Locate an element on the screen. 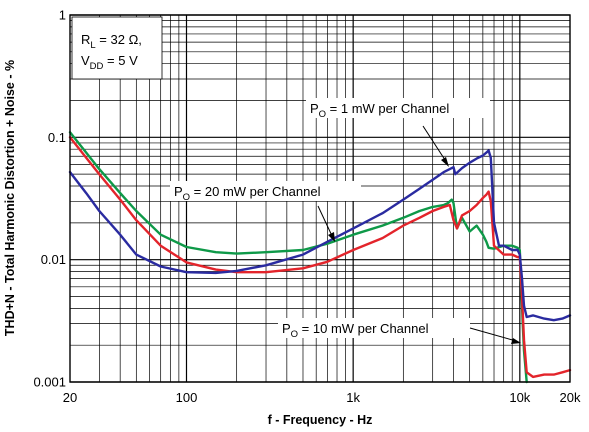  annotation-10mw-leader is located at coordinates (493, 334).